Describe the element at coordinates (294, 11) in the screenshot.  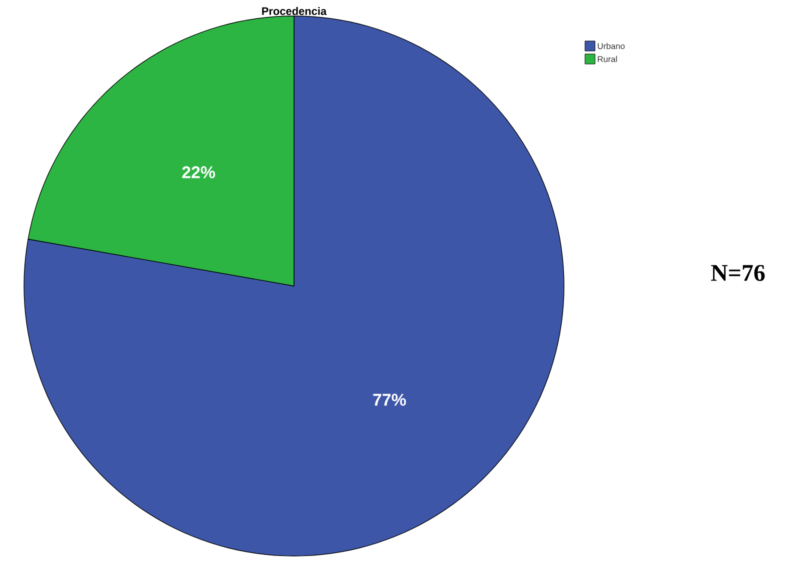
I see `chart-title: Procedencia` at that location.